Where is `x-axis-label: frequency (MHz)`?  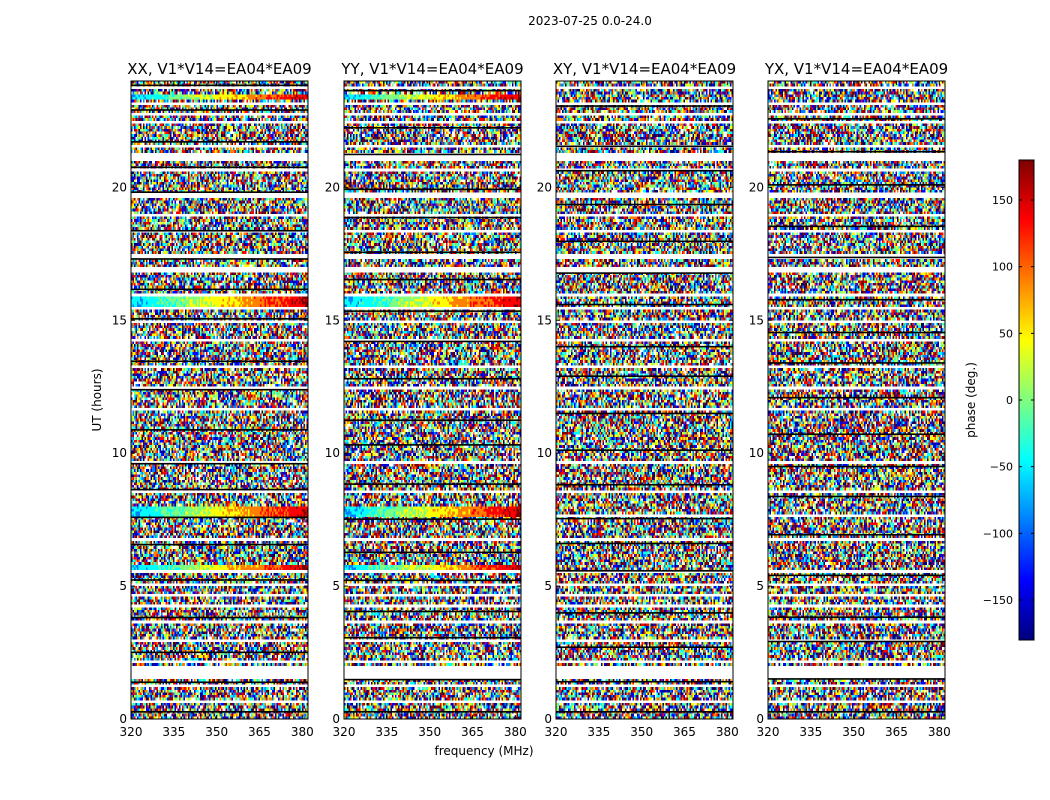 x-axis-label: frequency (MHz) is located at coordinates (483, 751).